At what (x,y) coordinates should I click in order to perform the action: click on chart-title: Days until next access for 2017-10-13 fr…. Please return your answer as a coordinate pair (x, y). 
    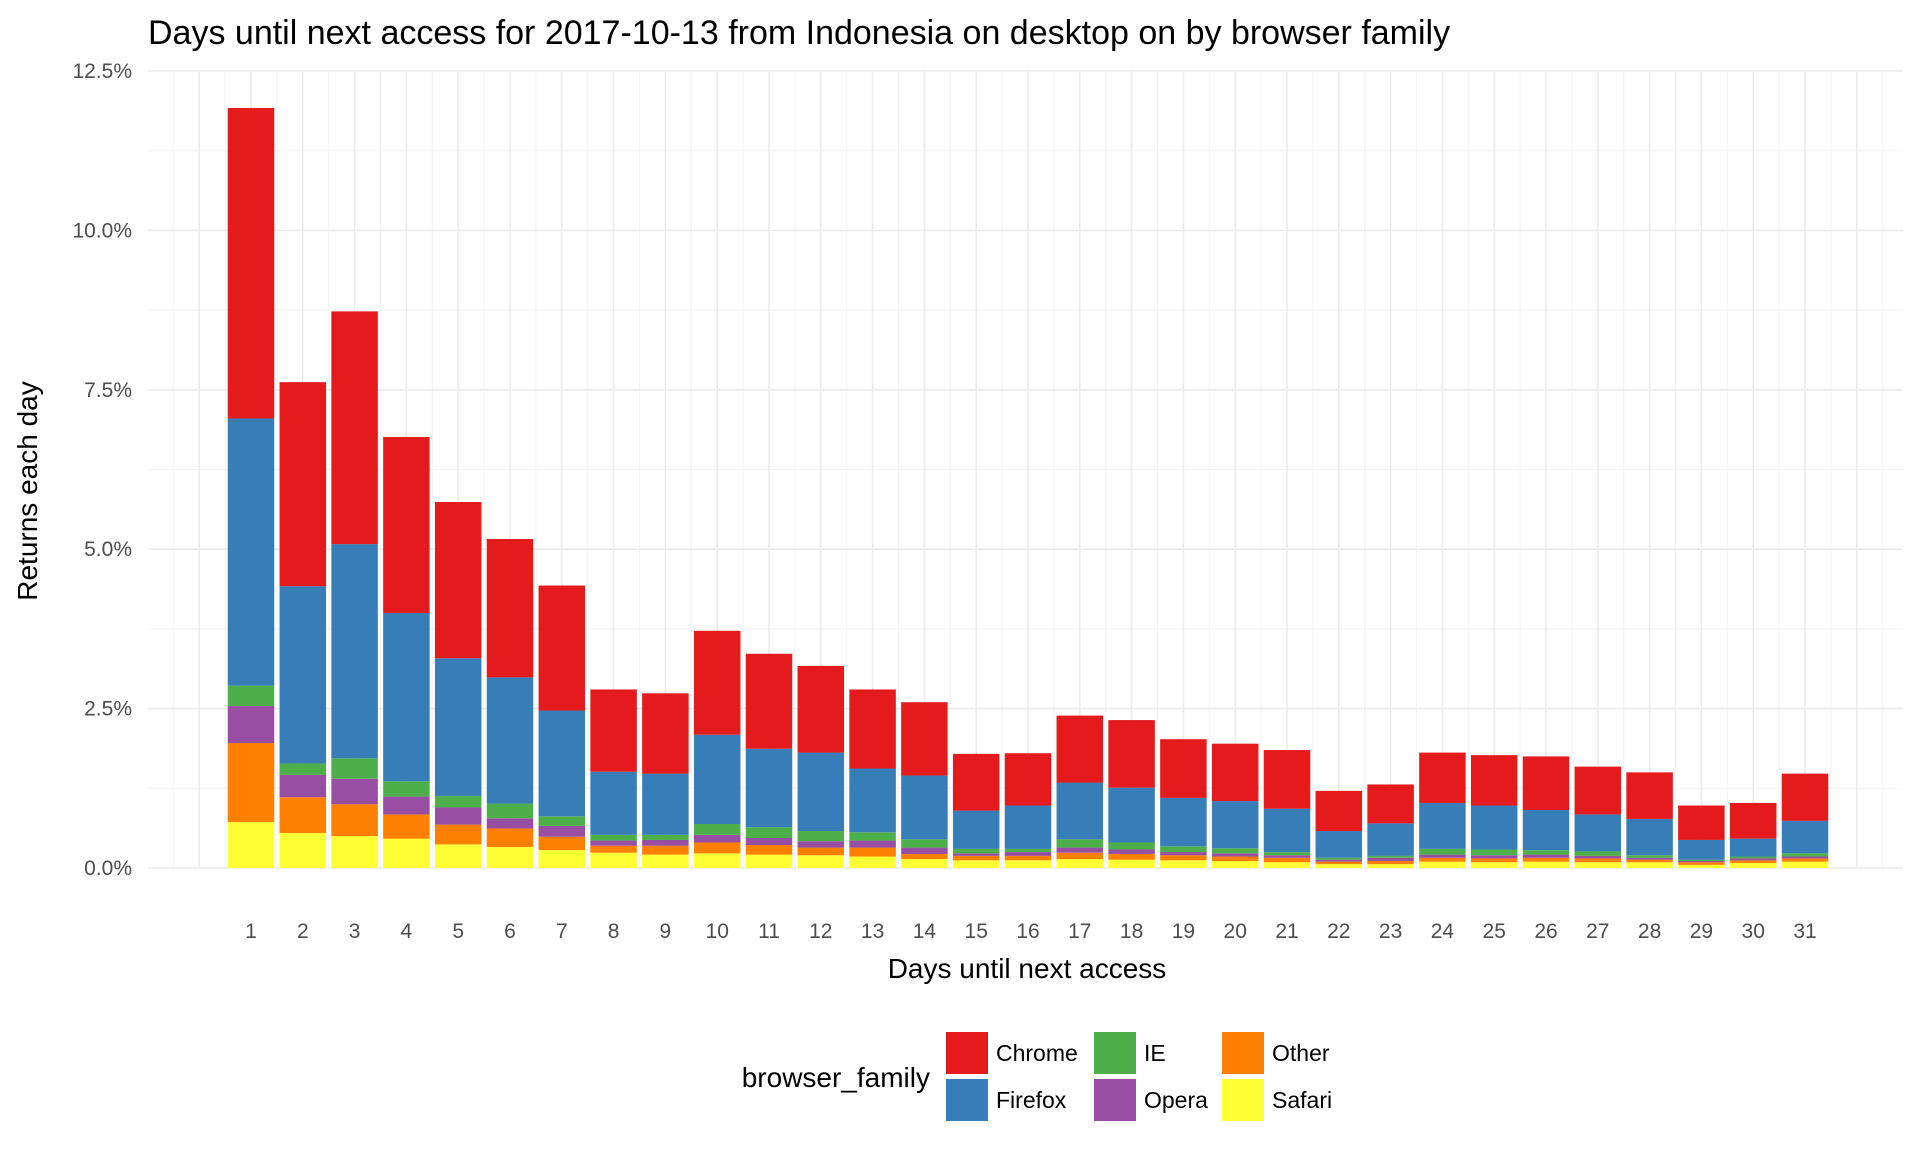
    Looking at the image, I should click on (799, 33).